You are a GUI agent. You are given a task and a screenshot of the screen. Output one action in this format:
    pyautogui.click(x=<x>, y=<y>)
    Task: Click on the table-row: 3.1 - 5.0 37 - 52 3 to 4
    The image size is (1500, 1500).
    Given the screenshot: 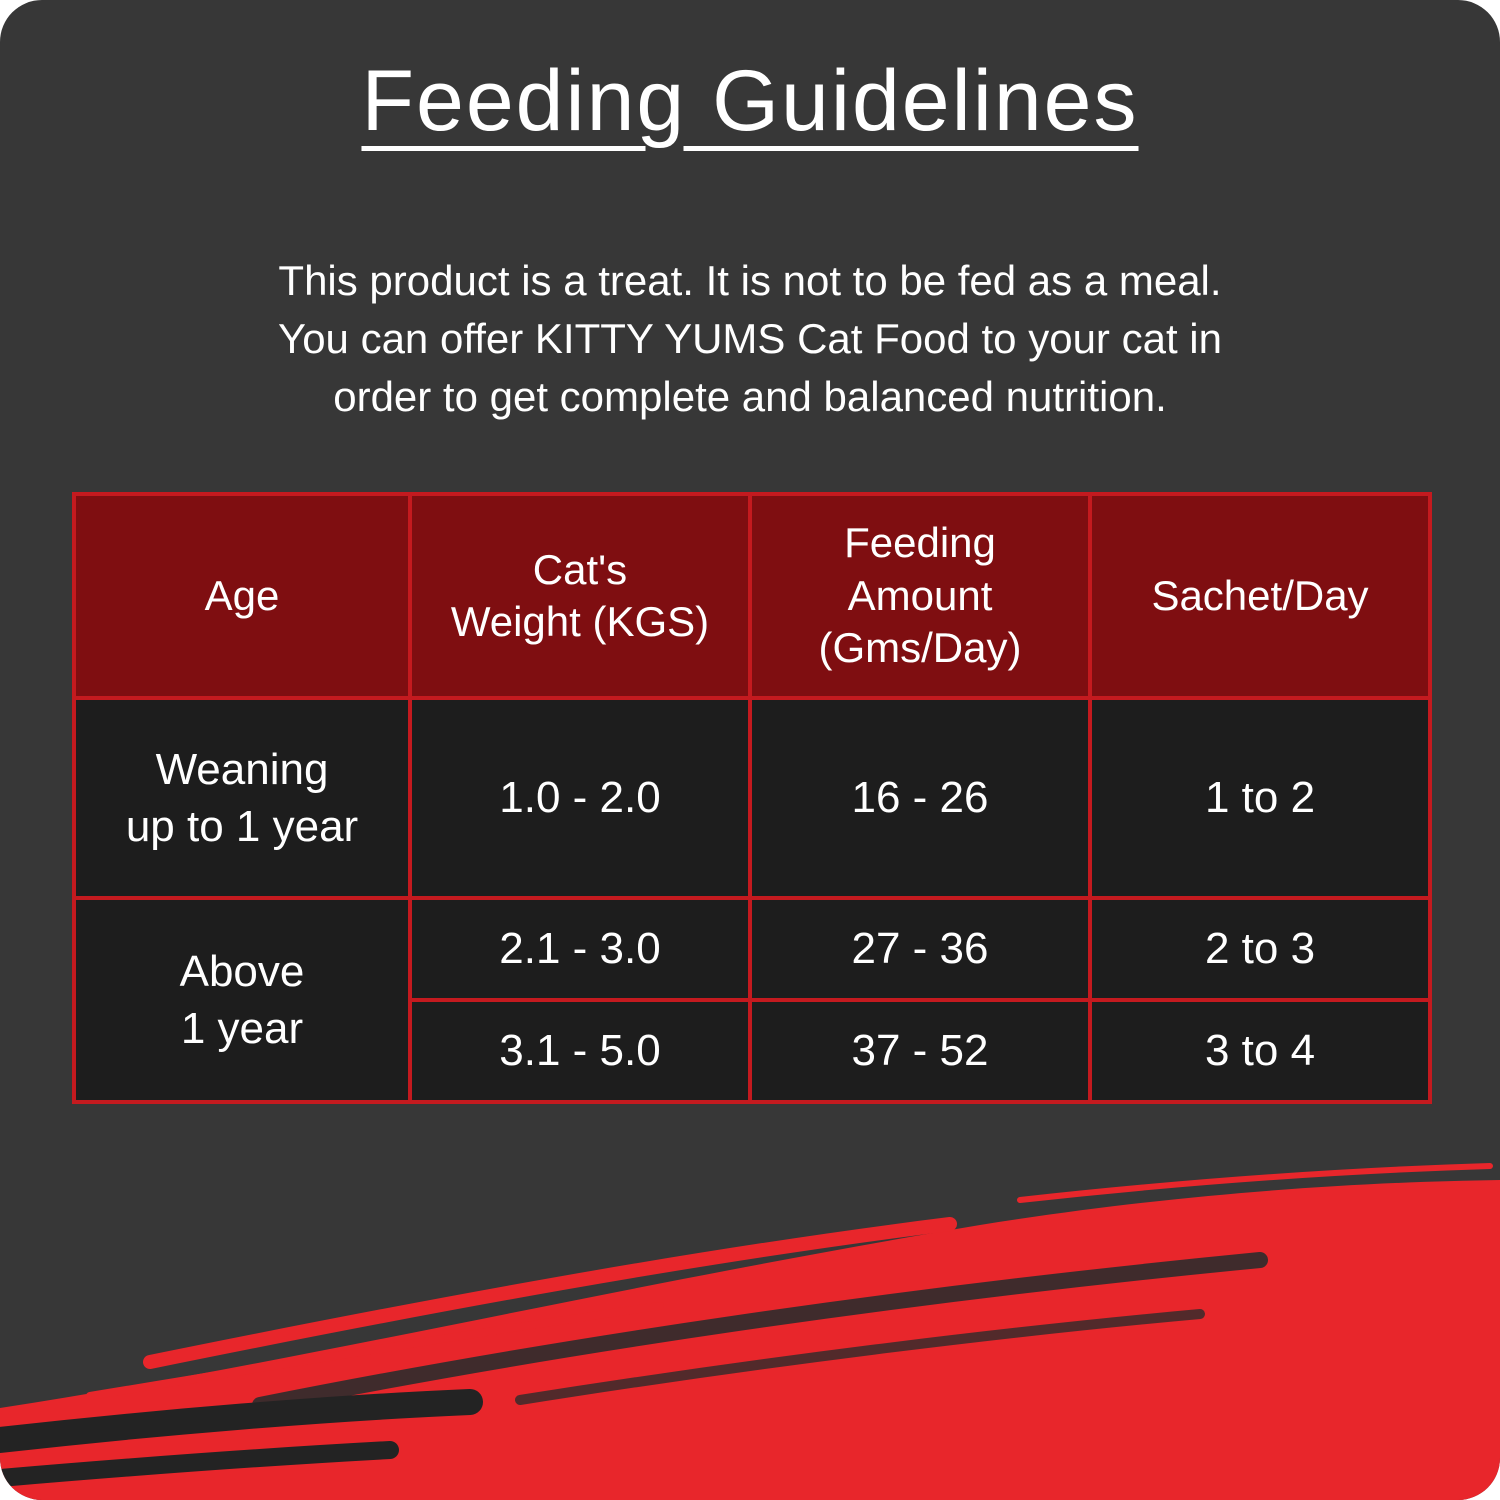 What is the action you would take?
    pyautogui.click(x=753, y=1051)
    